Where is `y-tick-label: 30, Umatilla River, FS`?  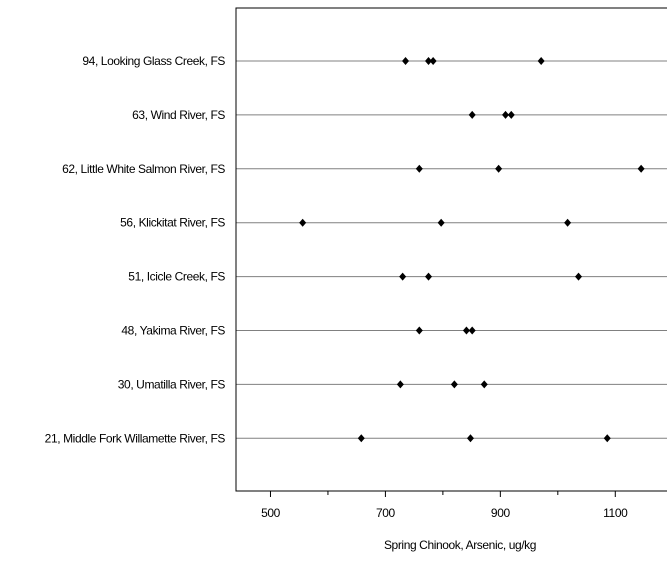
y-tick-label: 30, Umatilla River, FS is located at coordinates (172, 384).